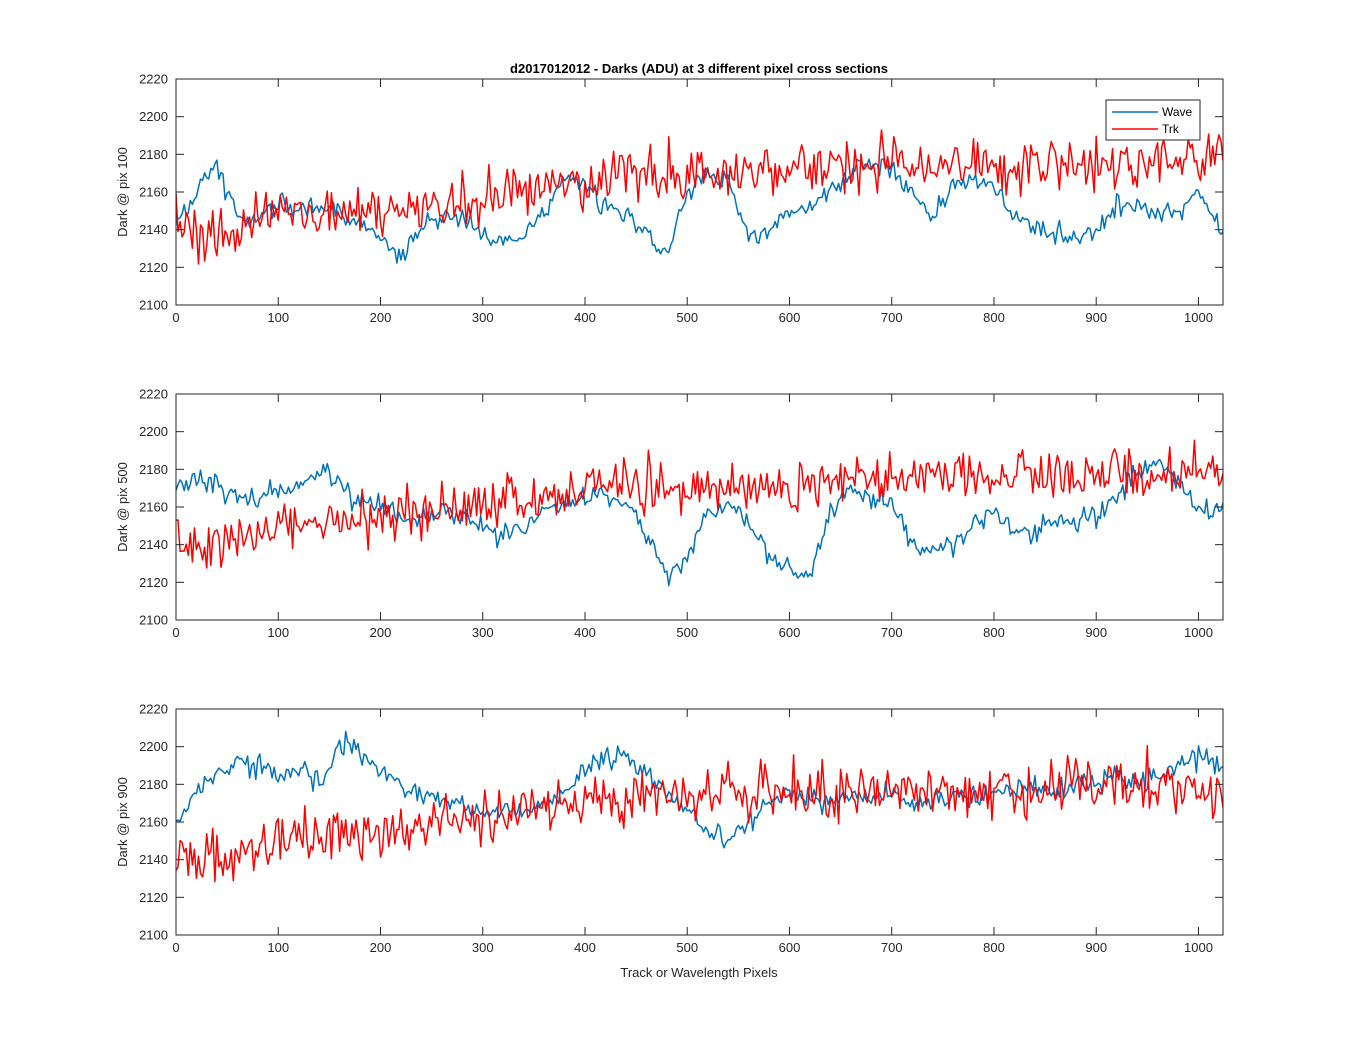 The height and width of the screenshot is (1050, 1350). Describe the element at coordinates (1171, 129) in the screenshot. I see `legend-label-trk: Trk` at that location.